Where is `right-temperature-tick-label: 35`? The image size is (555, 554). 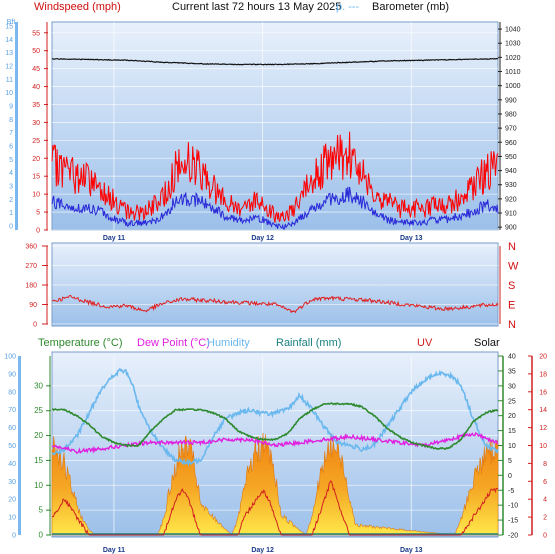
right-temperature-tick-label: 35 is located at coordinates (512, 371).